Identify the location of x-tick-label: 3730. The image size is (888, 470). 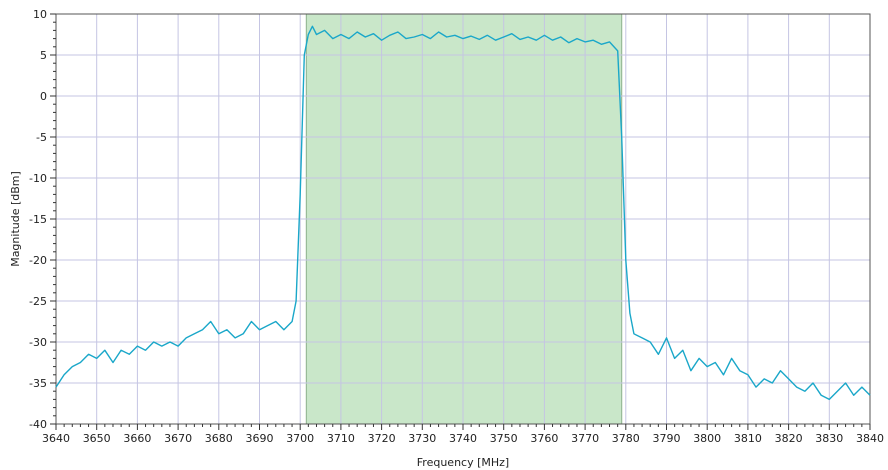
(422, 438).